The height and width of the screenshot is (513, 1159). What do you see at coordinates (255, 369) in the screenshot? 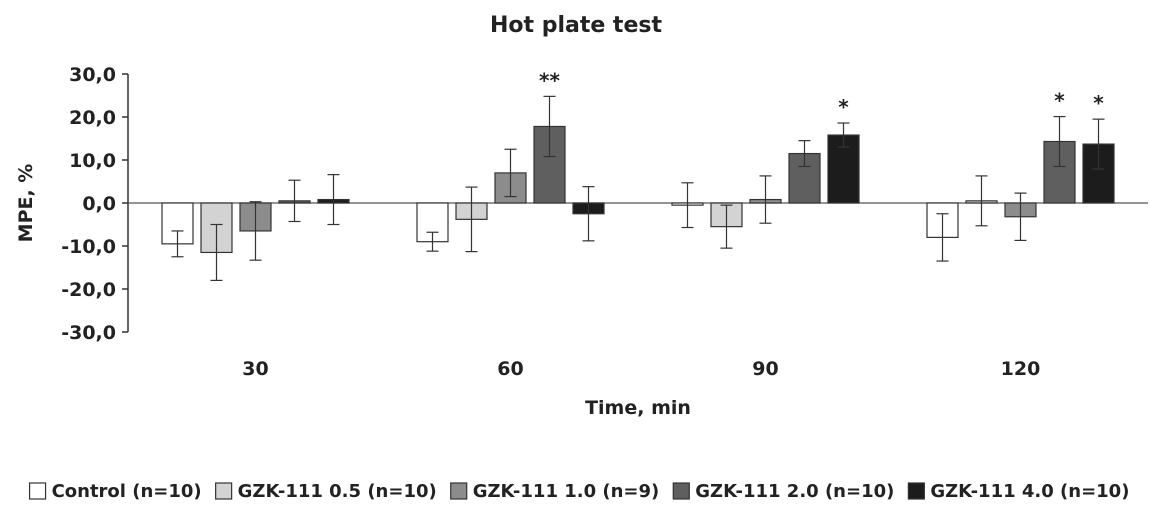
I see `x-tick-label: 30` at bounding box center [255, 369].